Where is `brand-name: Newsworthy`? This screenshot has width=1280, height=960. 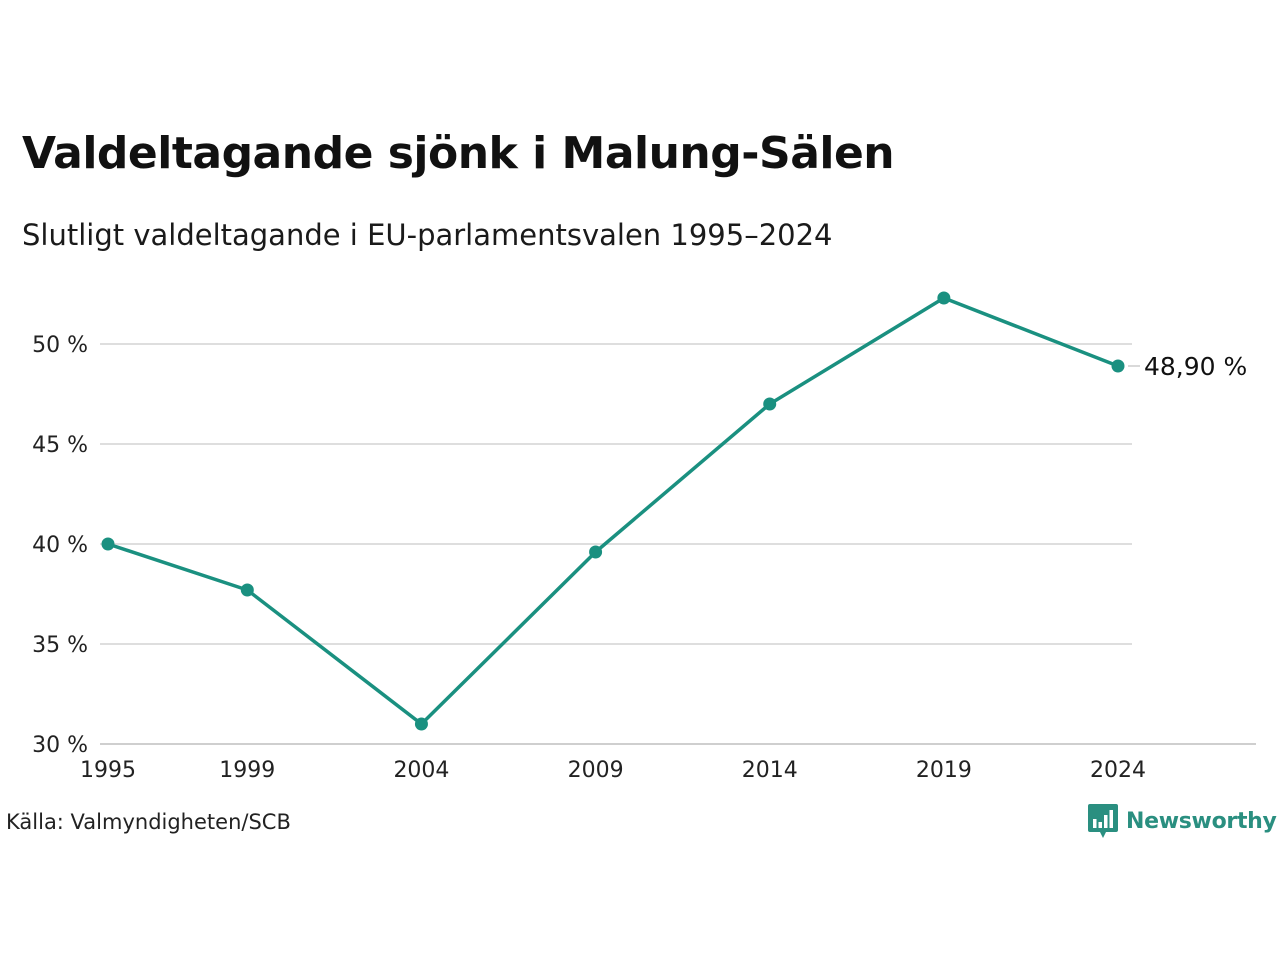
brand-name: Newsworthy is located at coordinates (1201, 821).